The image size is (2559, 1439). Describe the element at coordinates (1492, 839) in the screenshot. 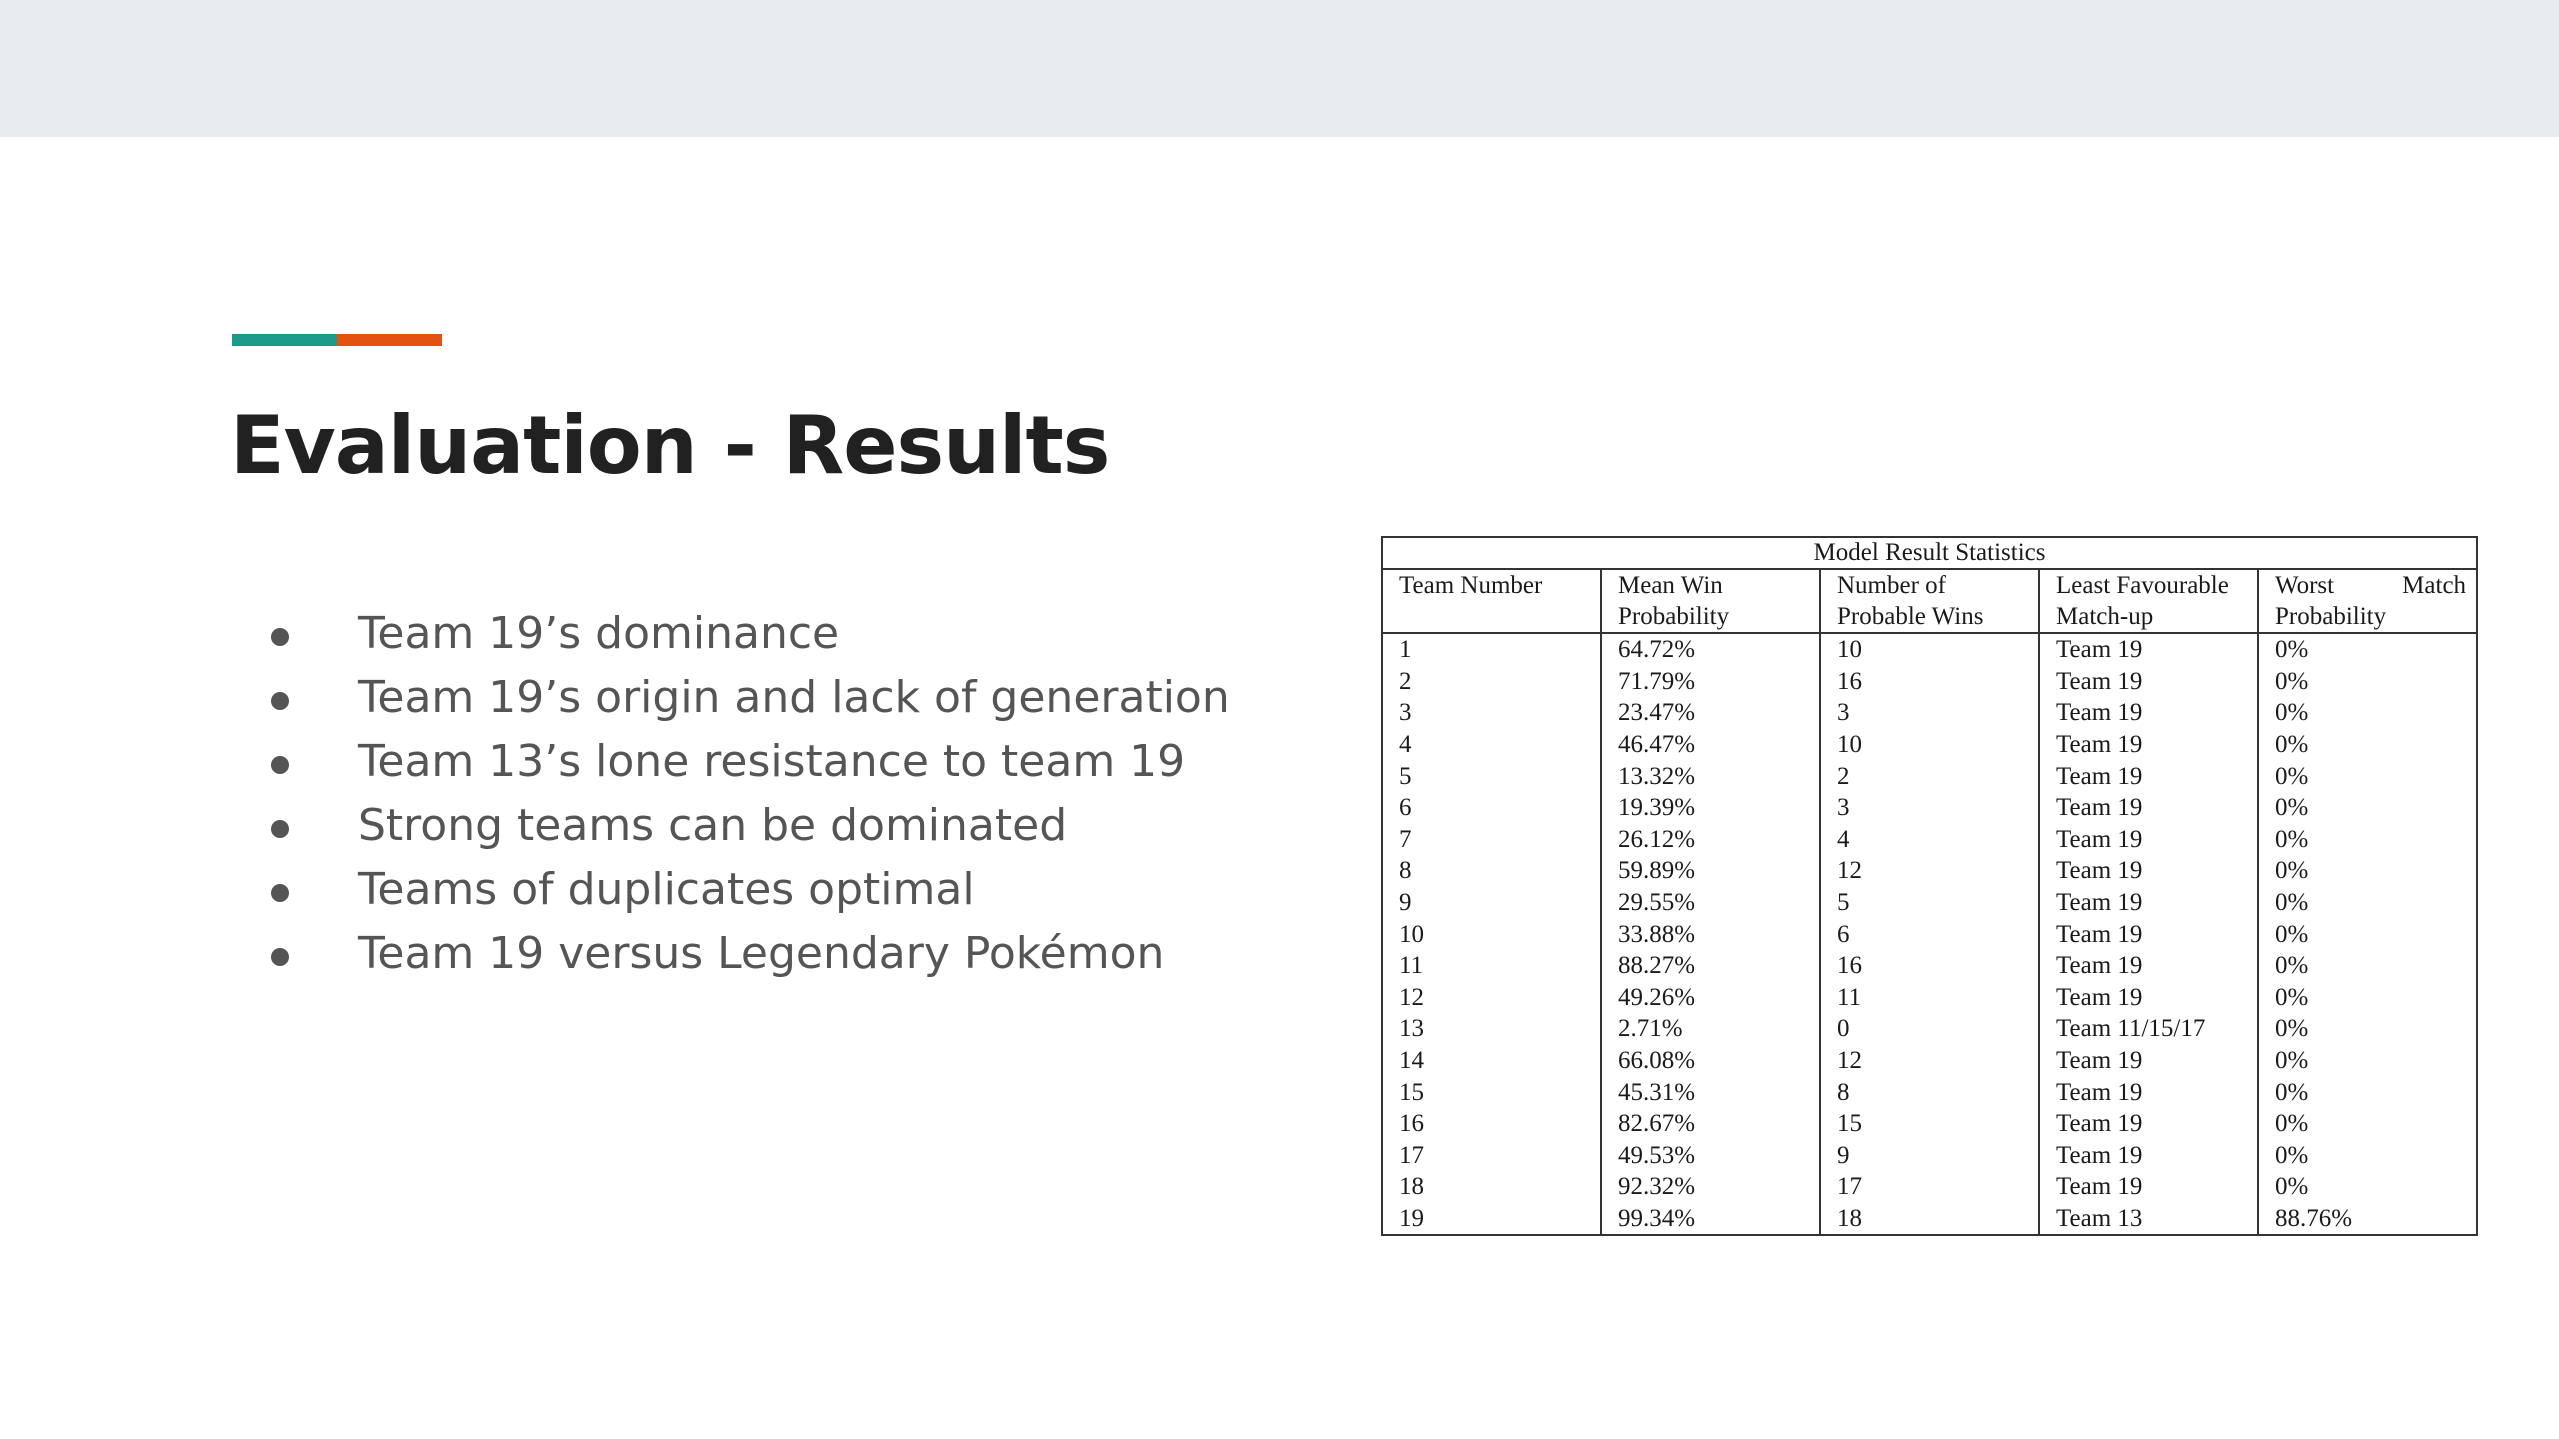

I see `table-cell: 7` at that location.